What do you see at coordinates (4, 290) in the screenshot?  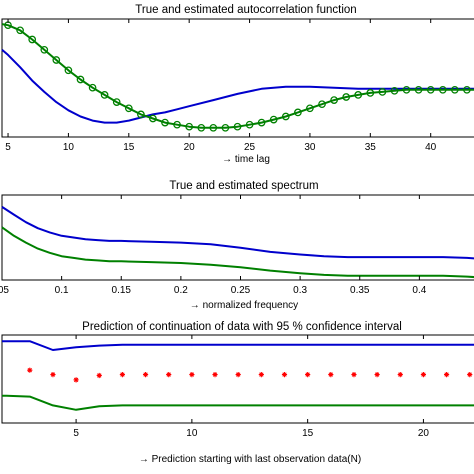 I see `spectrum-x-tick-label: .05` at bounding box center [4, 290].